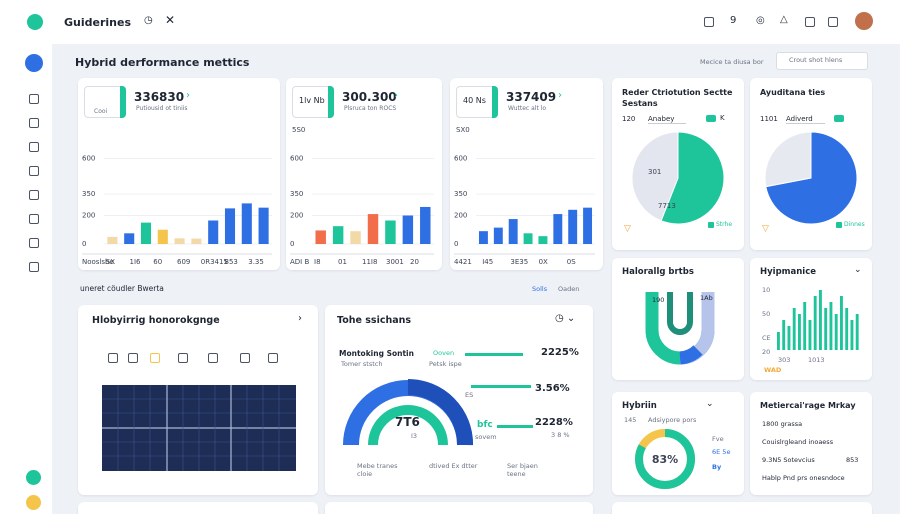  I want to click on page-title: Hybrid derformance mettics, so click(162, 62).